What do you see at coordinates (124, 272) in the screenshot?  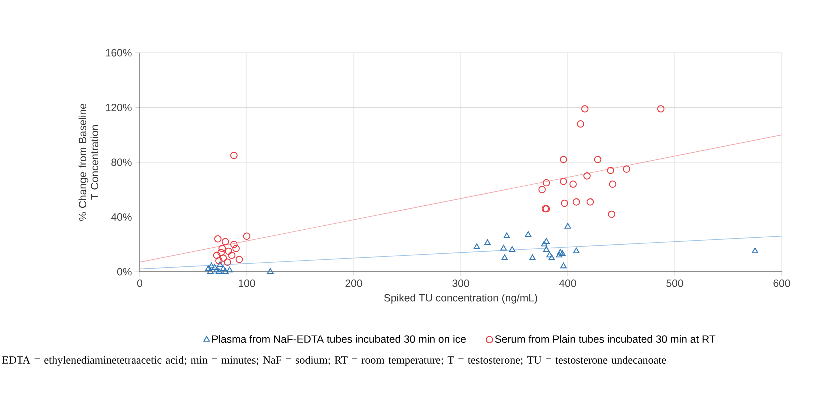 I see `y-tick-label: 0%` at bounding box center [124, 272].